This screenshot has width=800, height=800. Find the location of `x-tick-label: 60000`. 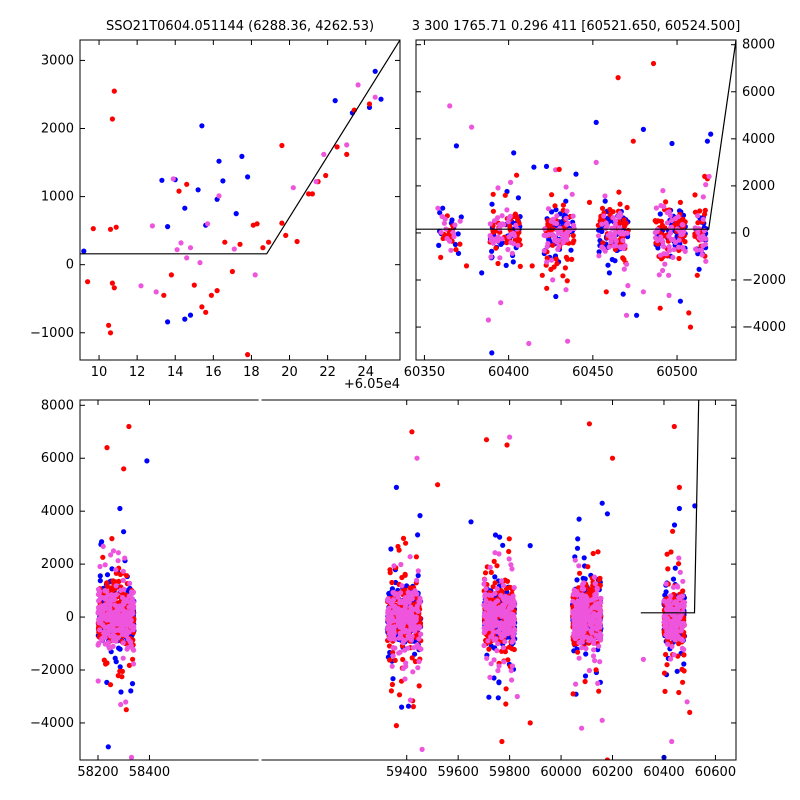

x-tick-label: 60000 is located at coordinates (560, 772).